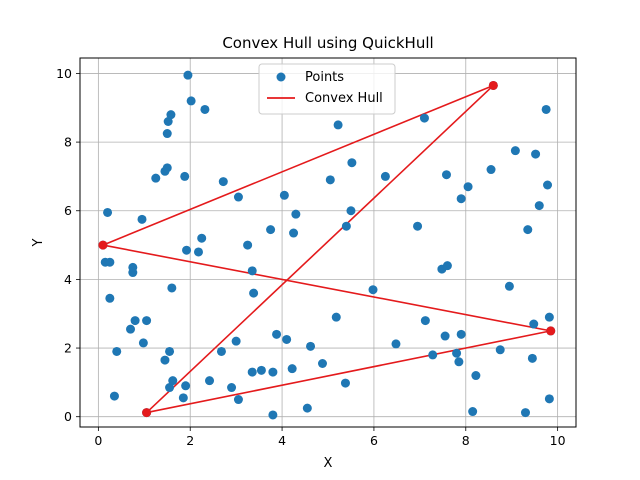 This screenshot has height=480, width=640. Describe the element at coordinates (558, 440) in the screenshot. I see `x-tick-label: 10` at that location.